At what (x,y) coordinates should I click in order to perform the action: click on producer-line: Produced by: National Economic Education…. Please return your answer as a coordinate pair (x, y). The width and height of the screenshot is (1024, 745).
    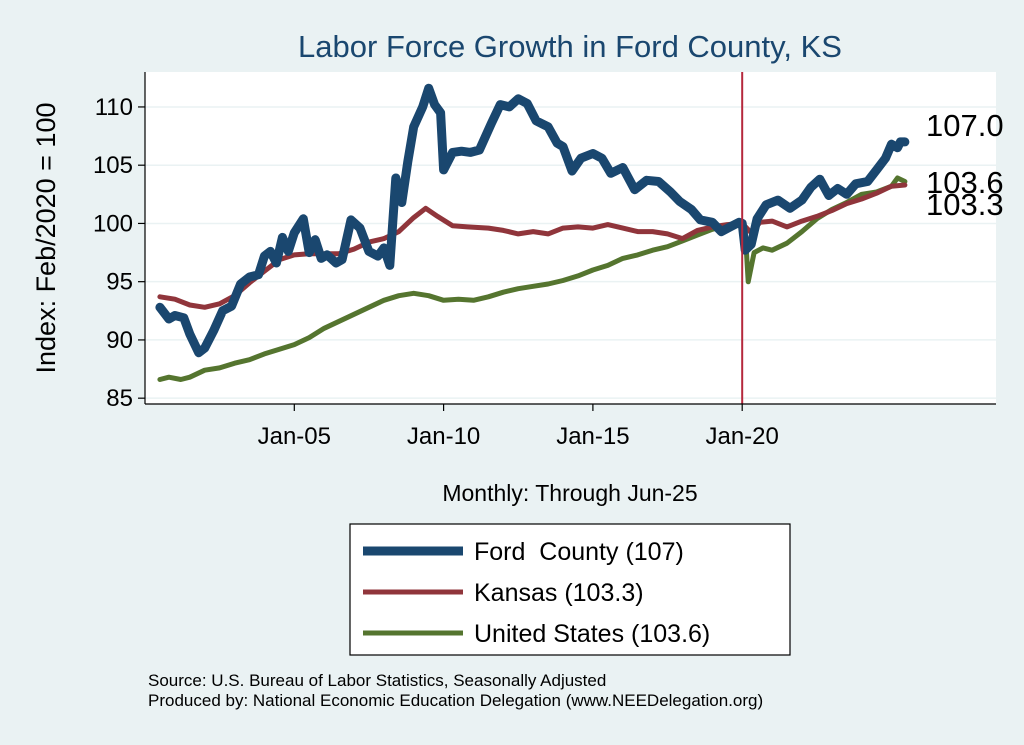
    Looking at the image, I should click on (456, 700).